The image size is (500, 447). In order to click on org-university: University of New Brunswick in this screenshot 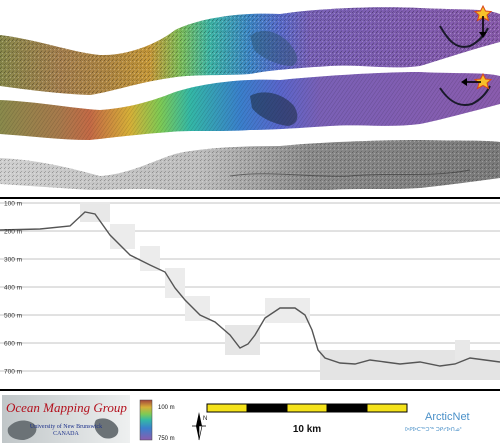, I will do `click(66, 426)`.